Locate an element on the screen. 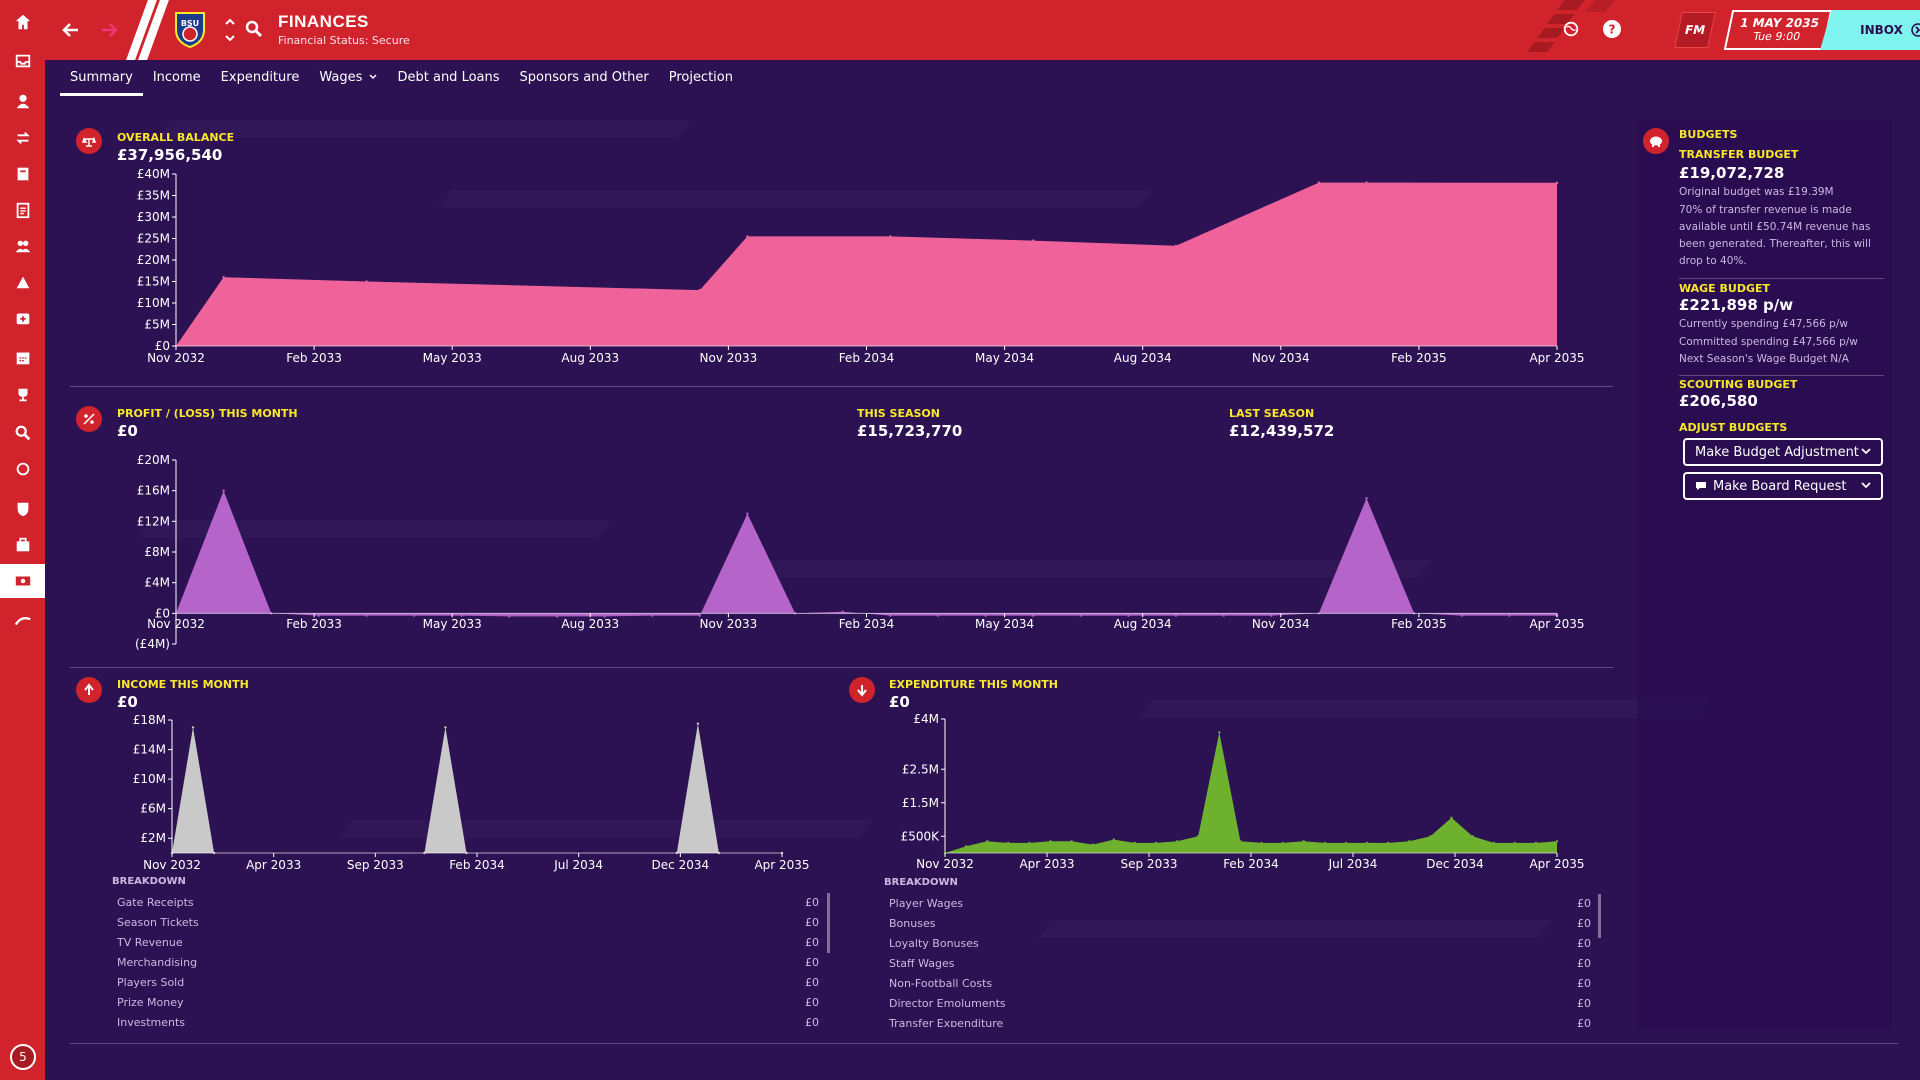 The width and height of the screenshot is (1920, 1080). dev-centre-icon is located at coordinates (22, 621).